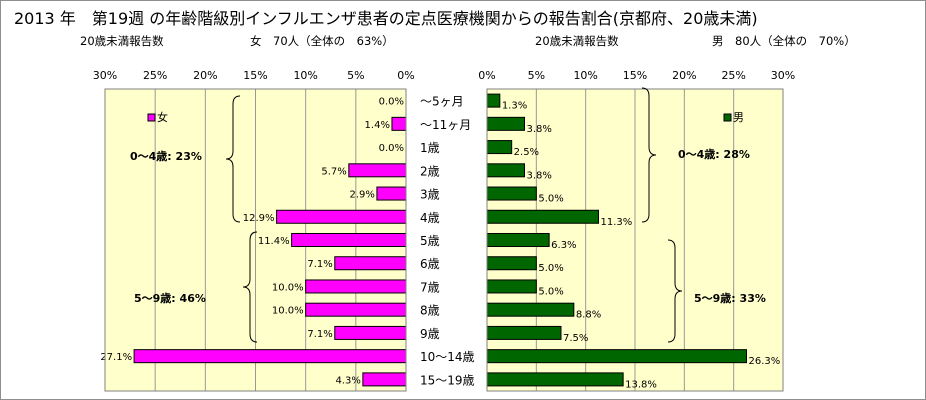  Describe the element at coordinates (714, 154) in the screenshot. I see `male-group-0-4-total: 0～4歳: 28%` at that location.